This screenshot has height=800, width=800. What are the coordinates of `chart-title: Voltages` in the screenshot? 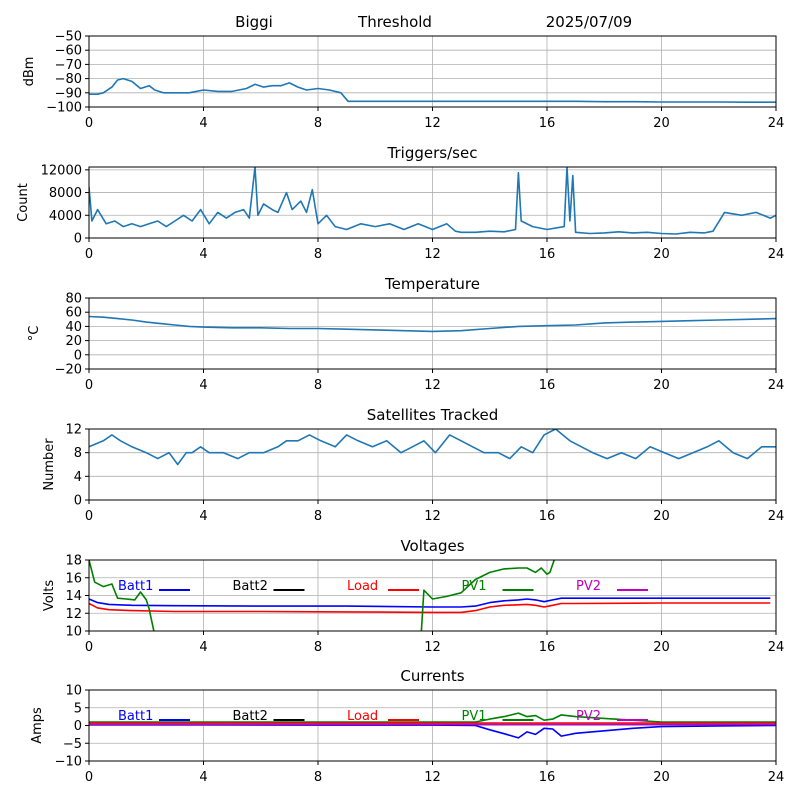 It's located at (432, 546).